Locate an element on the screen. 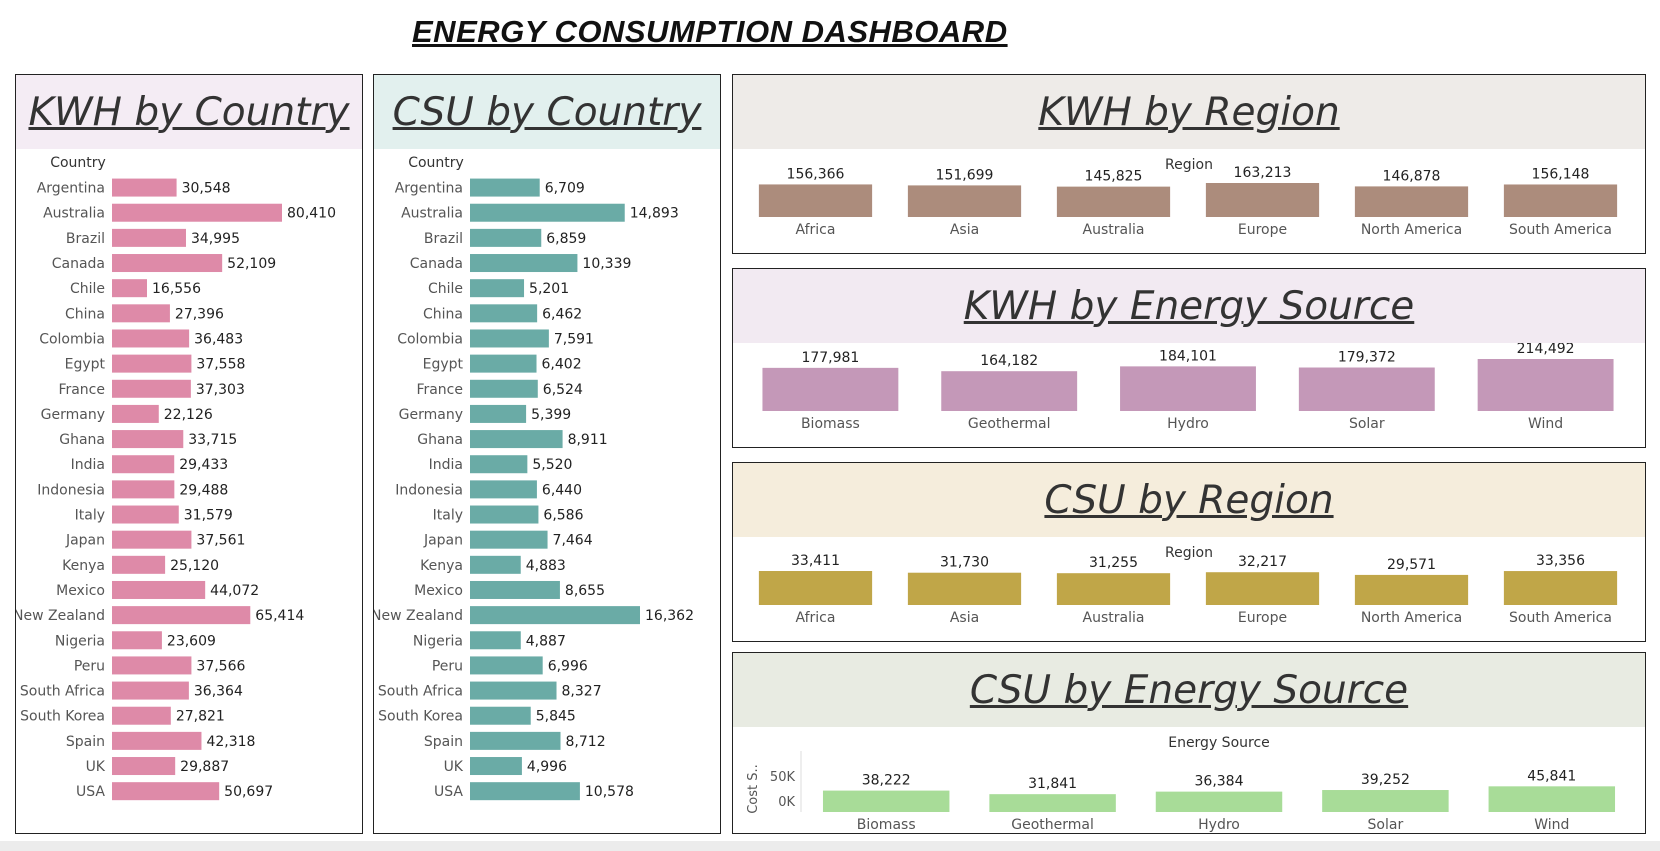  panel-header: CSU by Region is located at coordinates (1189, 500).